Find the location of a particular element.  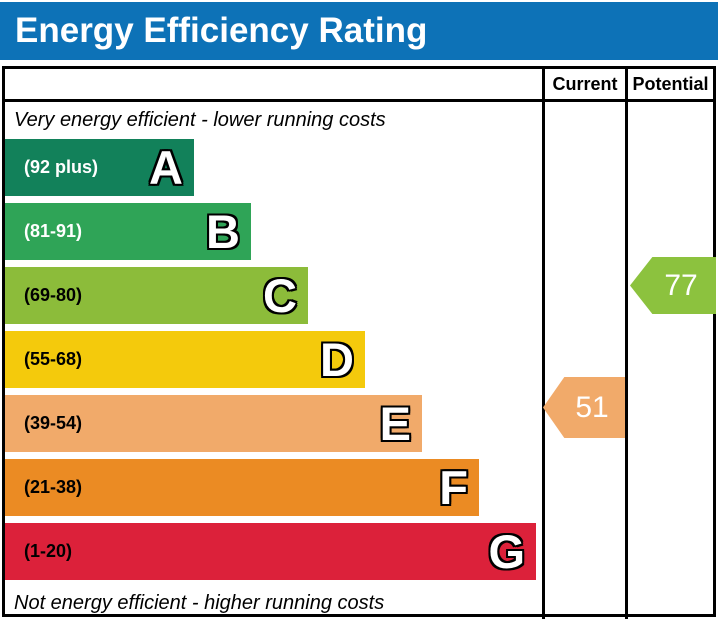

band-range-label: (55-68) is located at coordinates (53, 359).